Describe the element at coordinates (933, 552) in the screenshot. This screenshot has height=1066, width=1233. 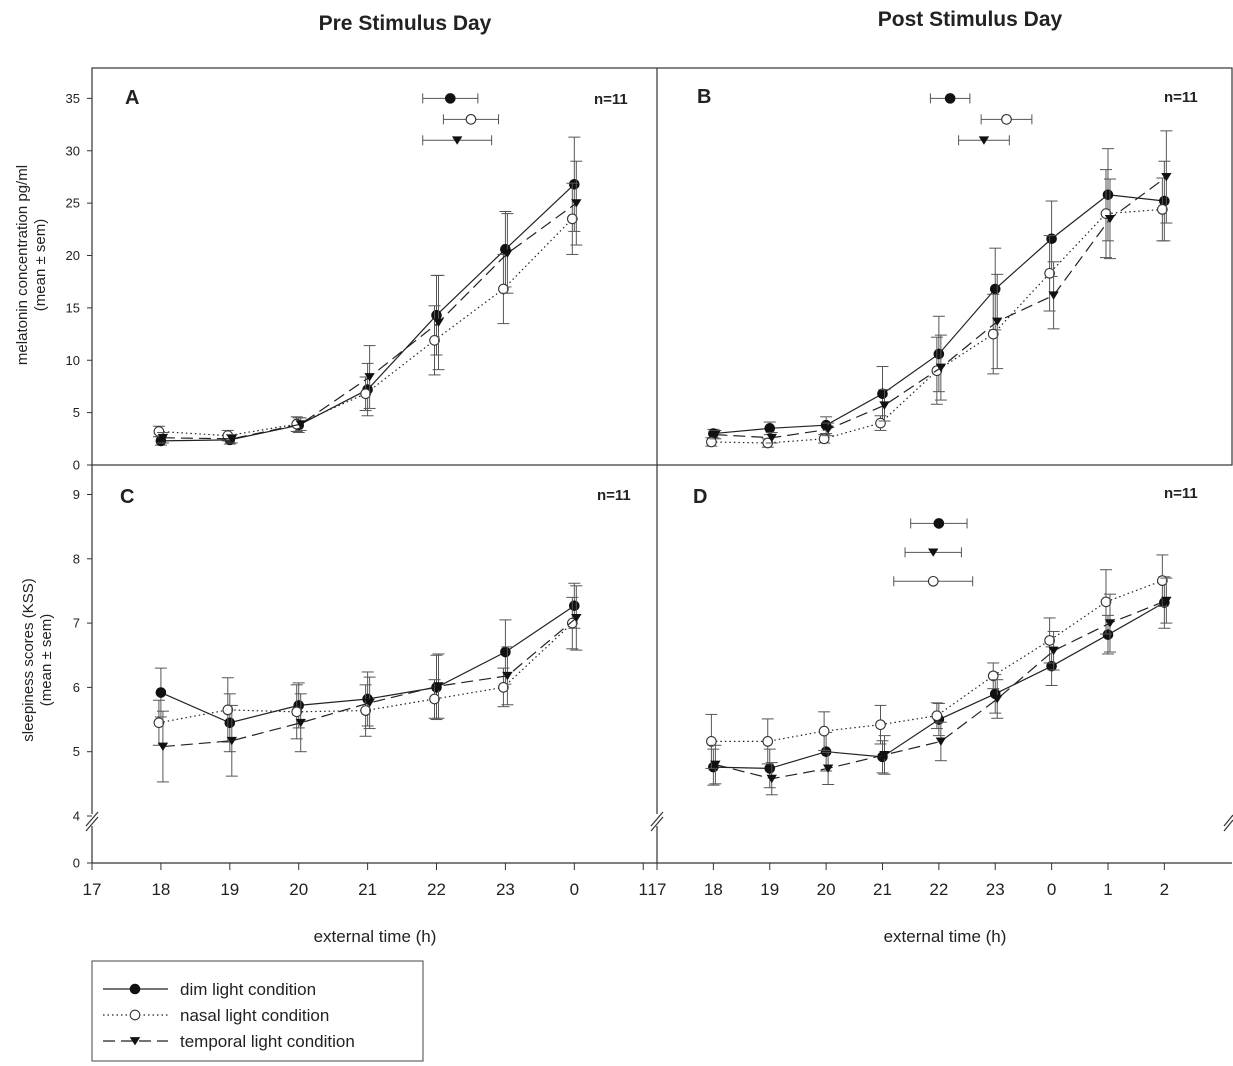
I see `panel-d-temporal-onset-marker` at that location.